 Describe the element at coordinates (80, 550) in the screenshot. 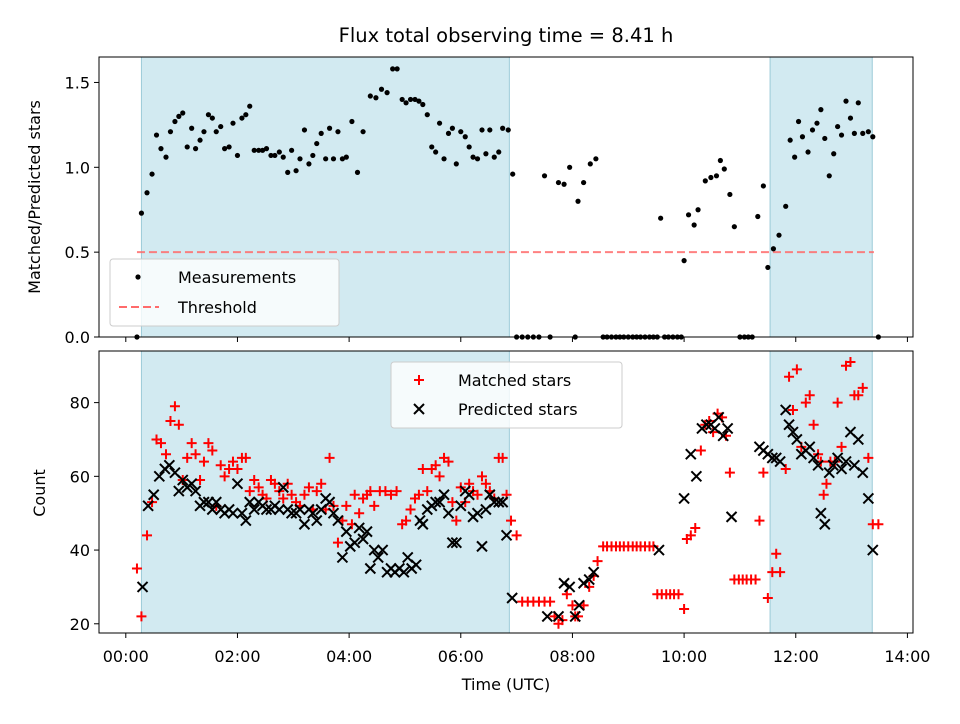

I see `y-tick-label: 40` at that location.